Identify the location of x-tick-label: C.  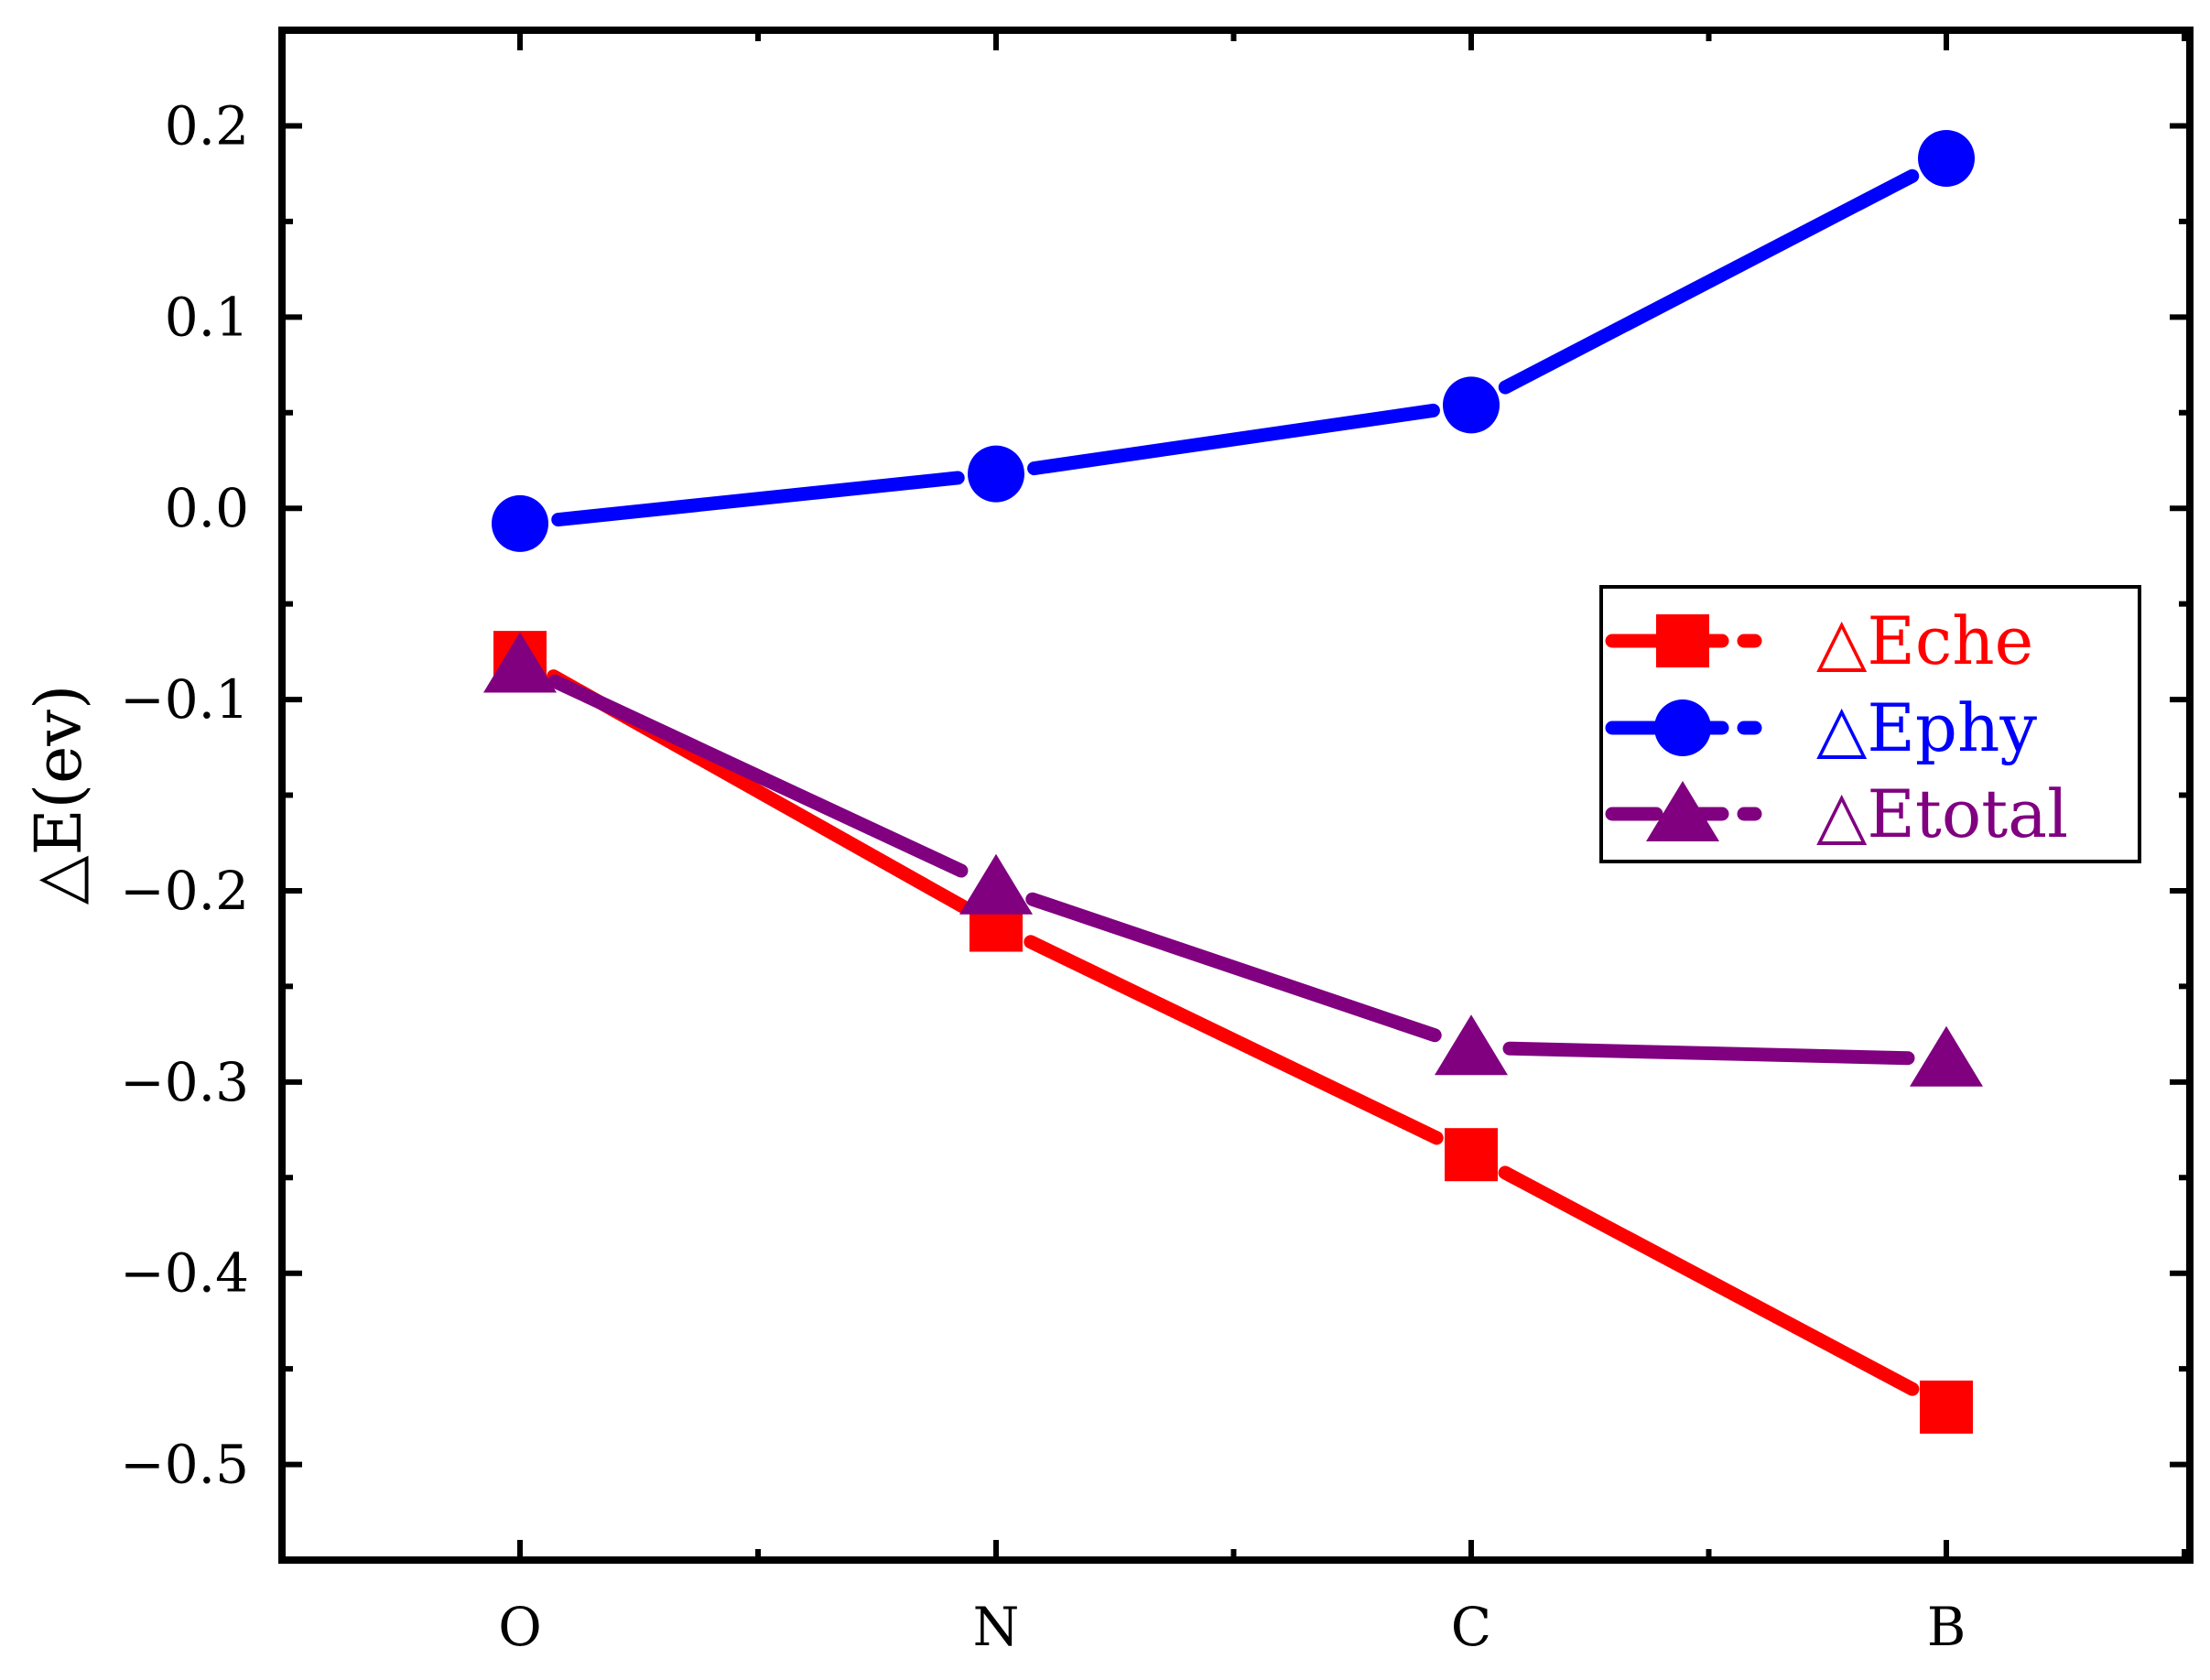
(1471, 1627).